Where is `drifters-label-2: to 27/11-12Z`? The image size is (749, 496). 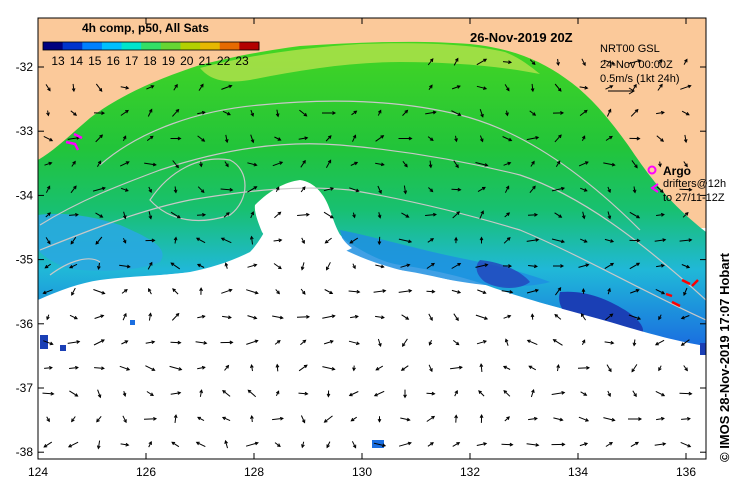
drifters-label-2: to 27/11-12Z is located at coordinates (694, 198).